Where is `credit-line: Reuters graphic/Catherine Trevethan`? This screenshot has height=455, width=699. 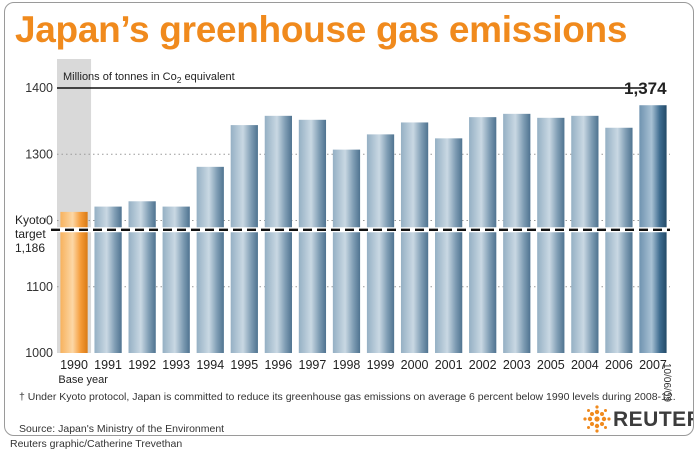 credit-line: Reuters graphic/Catherine Trevethan is located at coordinates (96, 444).